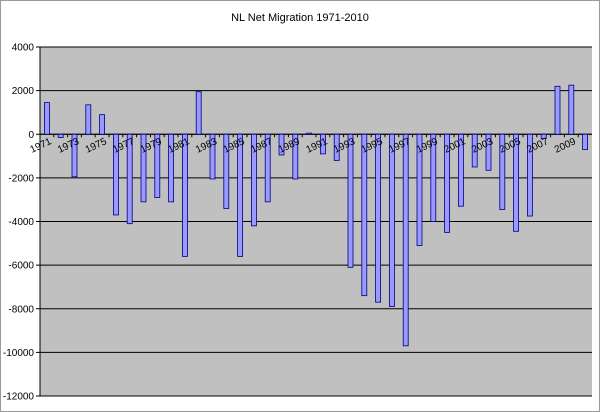 The height and width of the screenshot is (412, 600). I want to click on y-tick-label: 0, so click(31, 135).